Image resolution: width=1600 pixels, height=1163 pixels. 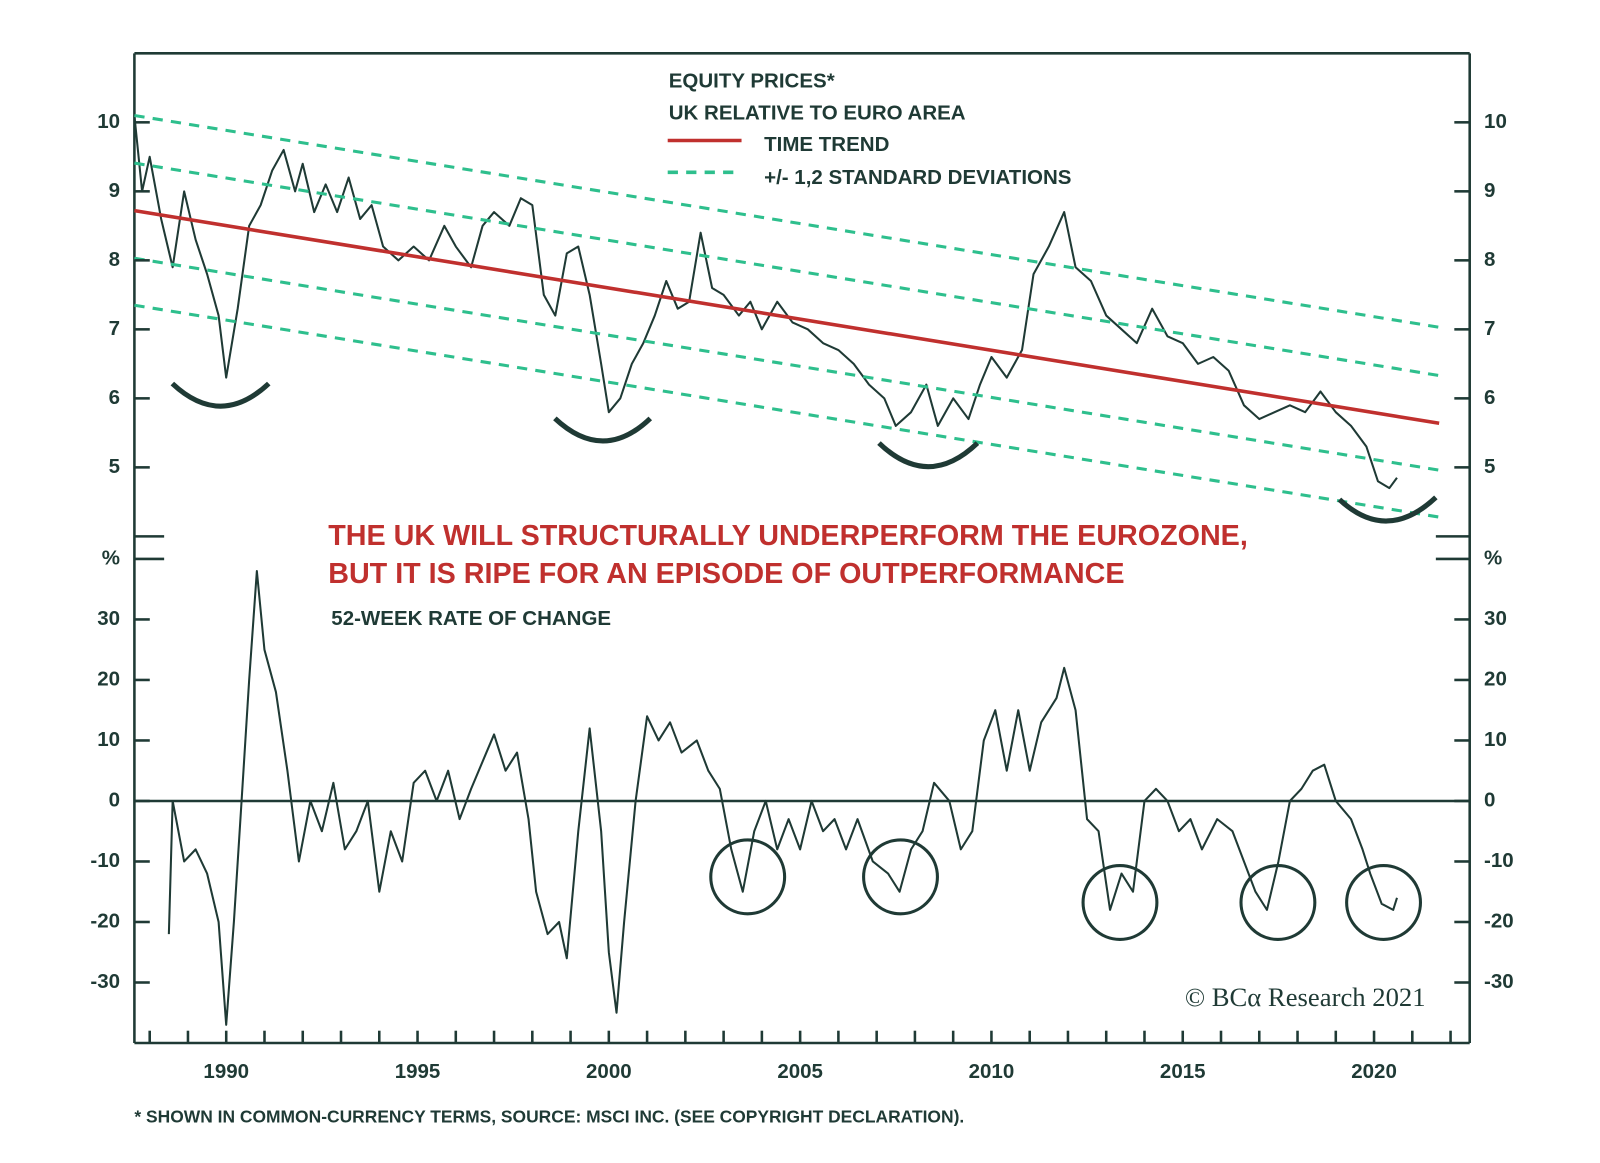 I want to click on y-tick-label: -20, so click(x=105, y=920).